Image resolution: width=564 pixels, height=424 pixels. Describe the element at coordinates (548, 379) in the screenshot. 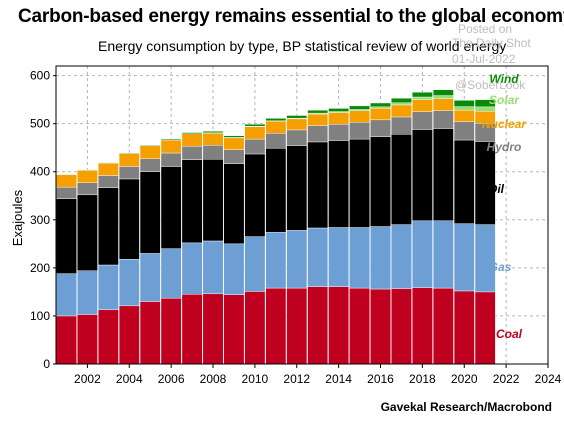

I see `x-tick-label: 2024` at that location.